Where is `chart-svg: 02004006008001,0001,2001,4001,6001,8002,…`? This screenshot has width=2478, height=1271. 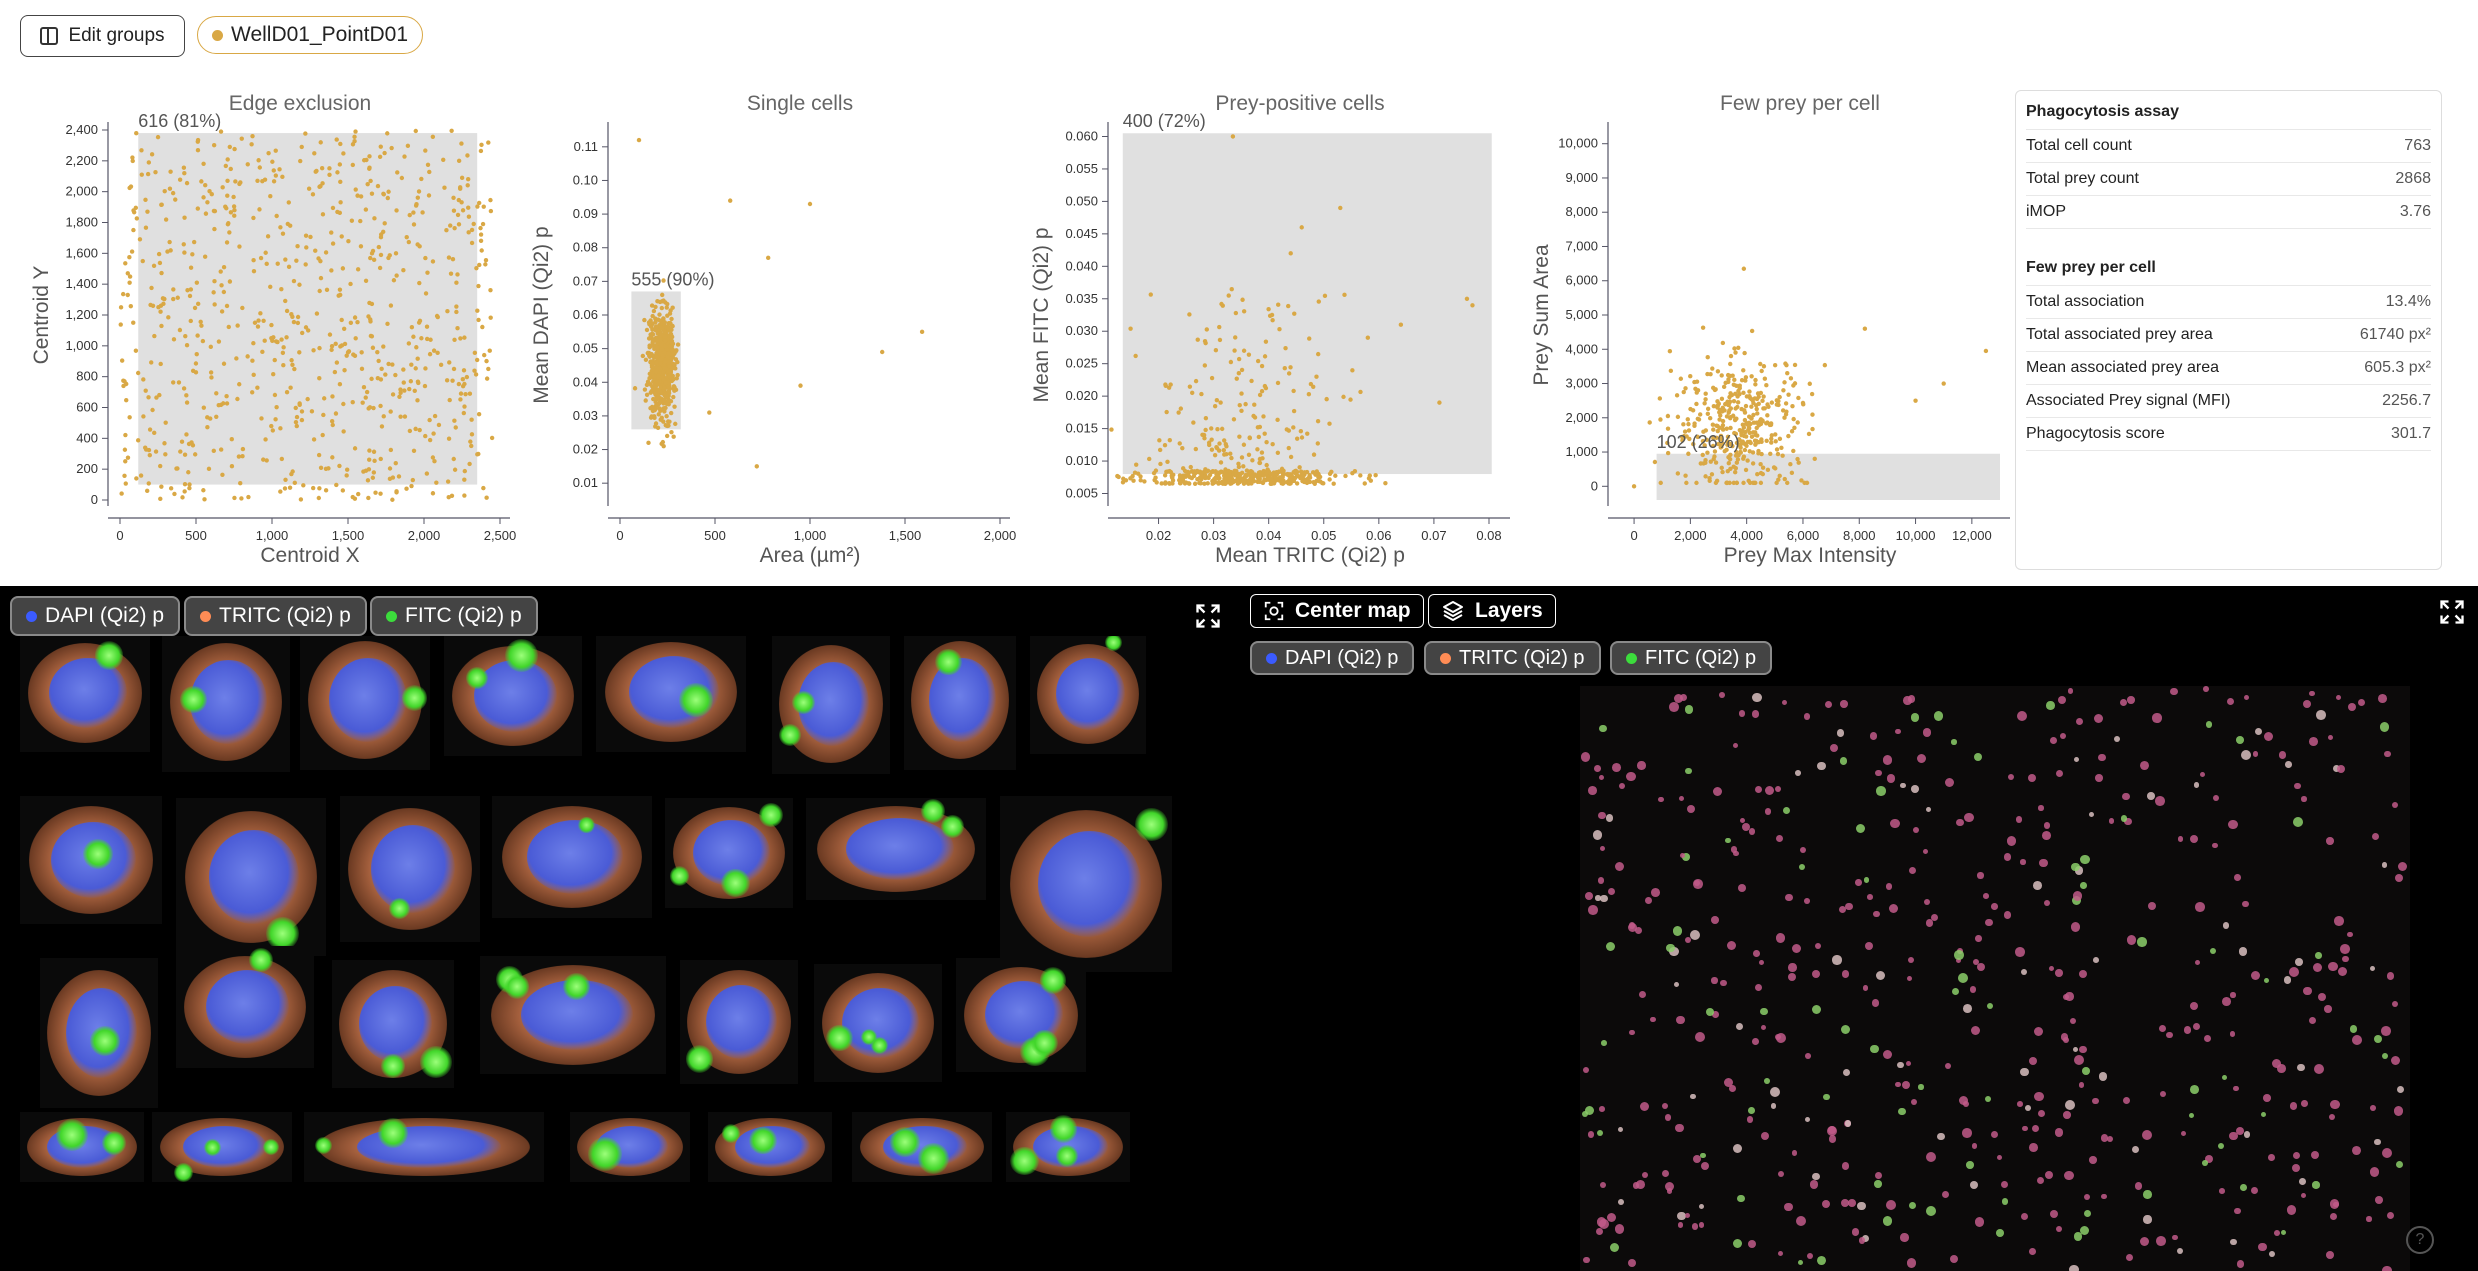 chart-svg: 02004006008001,0001,2001,4001,6001,8002,… is located at coordinates (270, 330).